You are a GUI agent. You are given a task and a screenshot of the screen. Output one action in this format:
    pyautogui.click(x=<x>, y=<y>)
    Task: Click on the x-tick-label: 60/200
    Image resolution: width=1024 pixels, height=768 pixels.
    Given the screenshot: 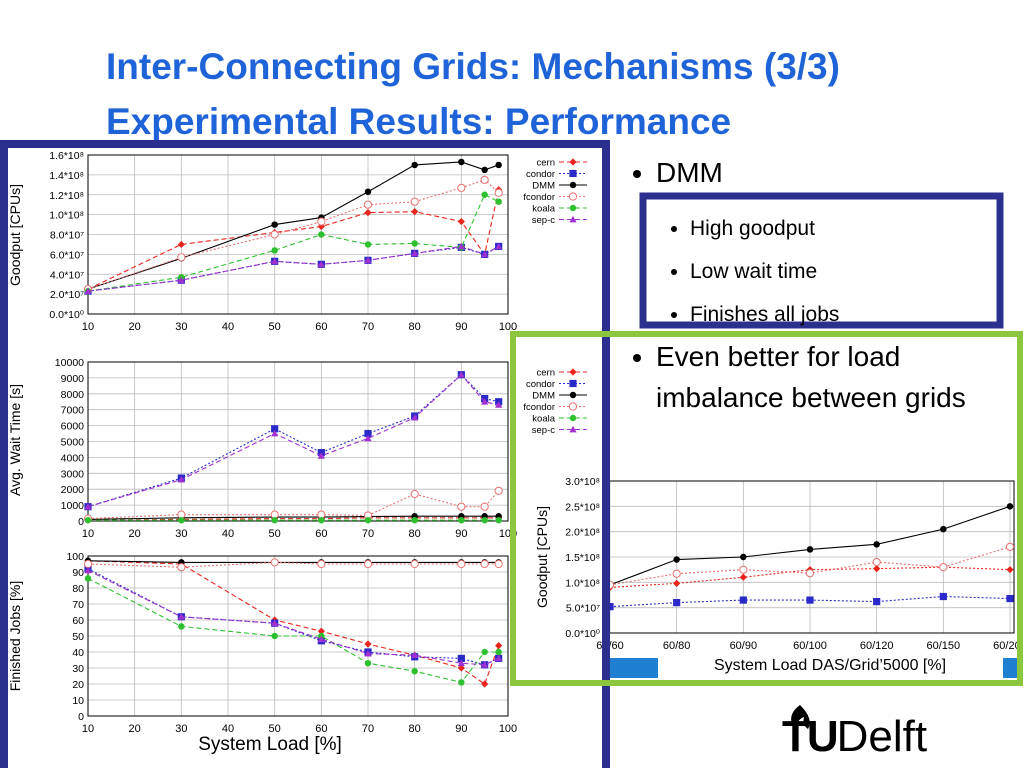 What is the action you would take?
    pyautogui.click(x=1008, y=646)
    